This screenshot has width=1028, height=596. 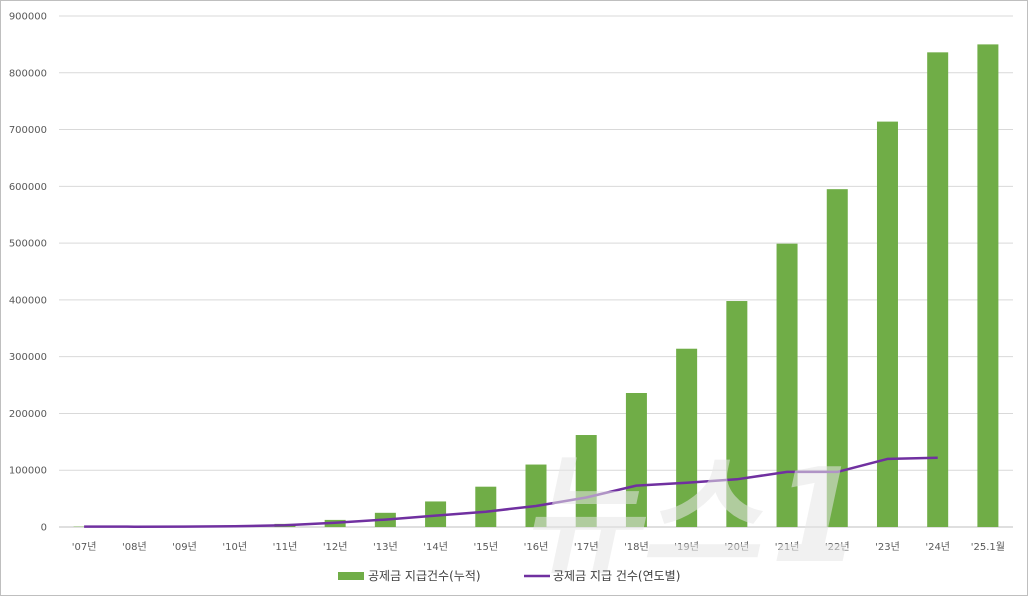 I want to click on x-tick-label: '24년, so click(x=937, y=547).